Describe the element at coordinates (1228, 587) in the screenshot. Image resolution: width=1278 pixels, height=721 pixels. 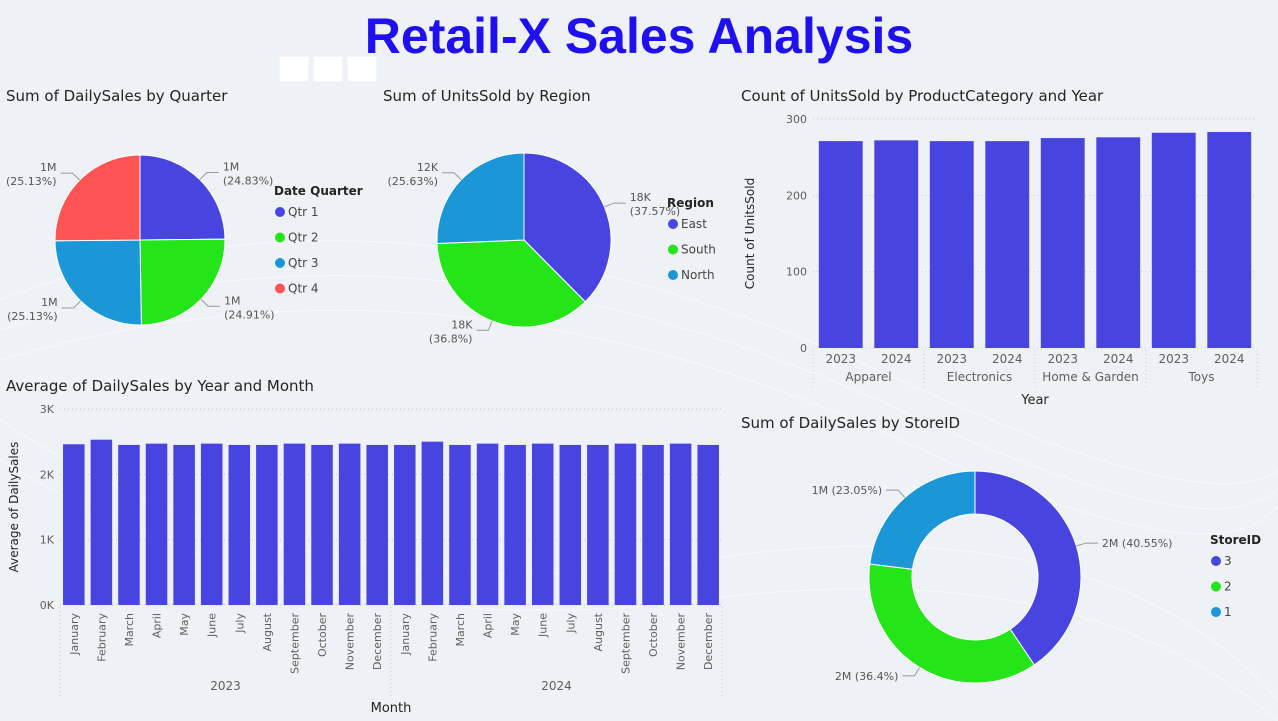
I see `legend-item: 2` at that location.